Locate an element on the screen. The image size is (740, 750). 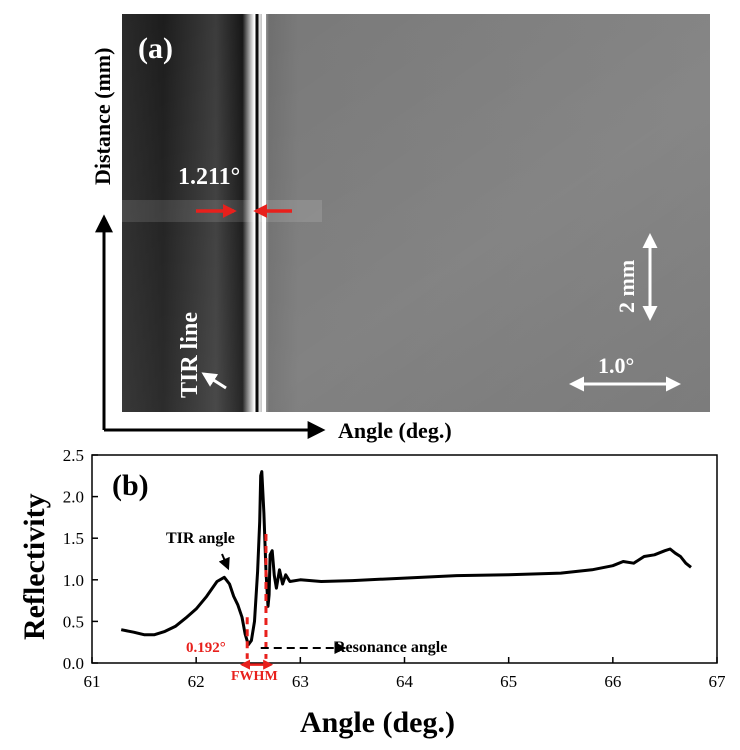
scale-horizontal-label: 1.0° is located at coordinates (616, 365).